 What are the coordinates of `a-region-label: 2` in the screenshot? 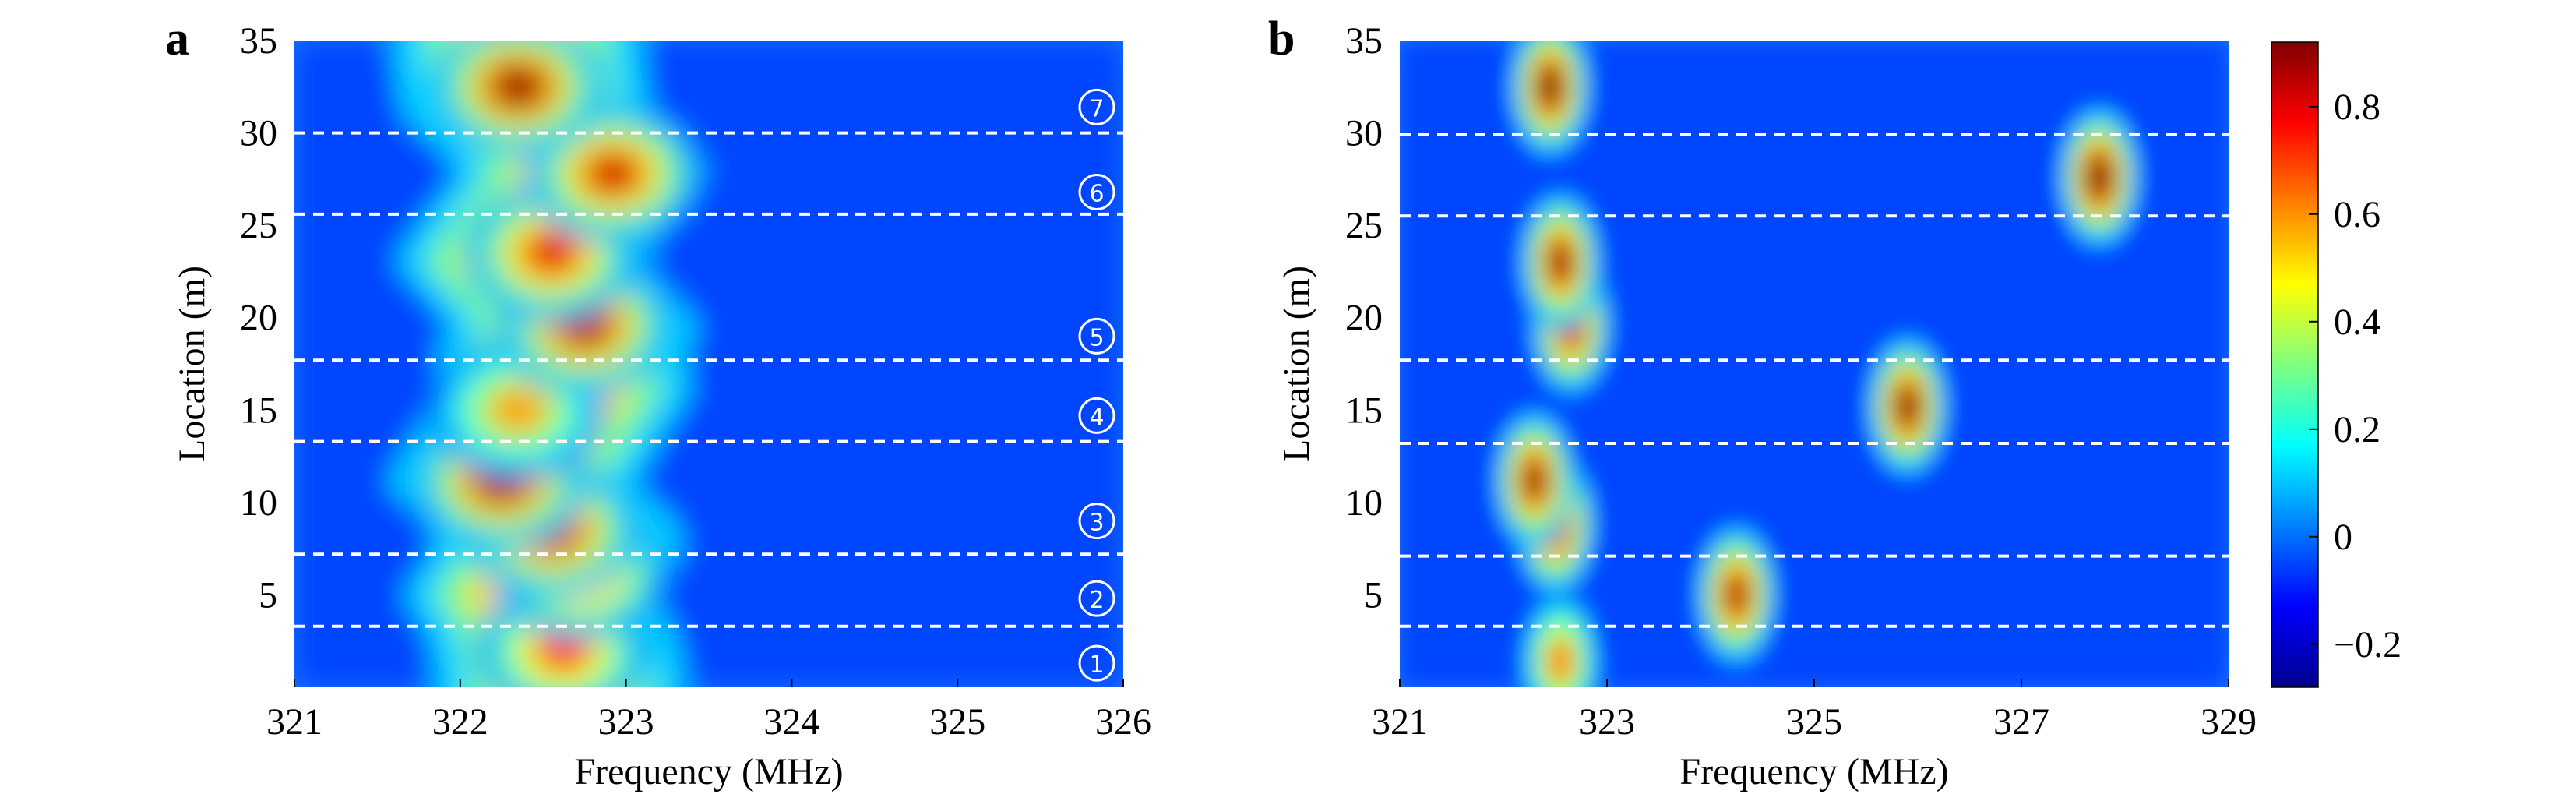 It's located at (1096, 600).